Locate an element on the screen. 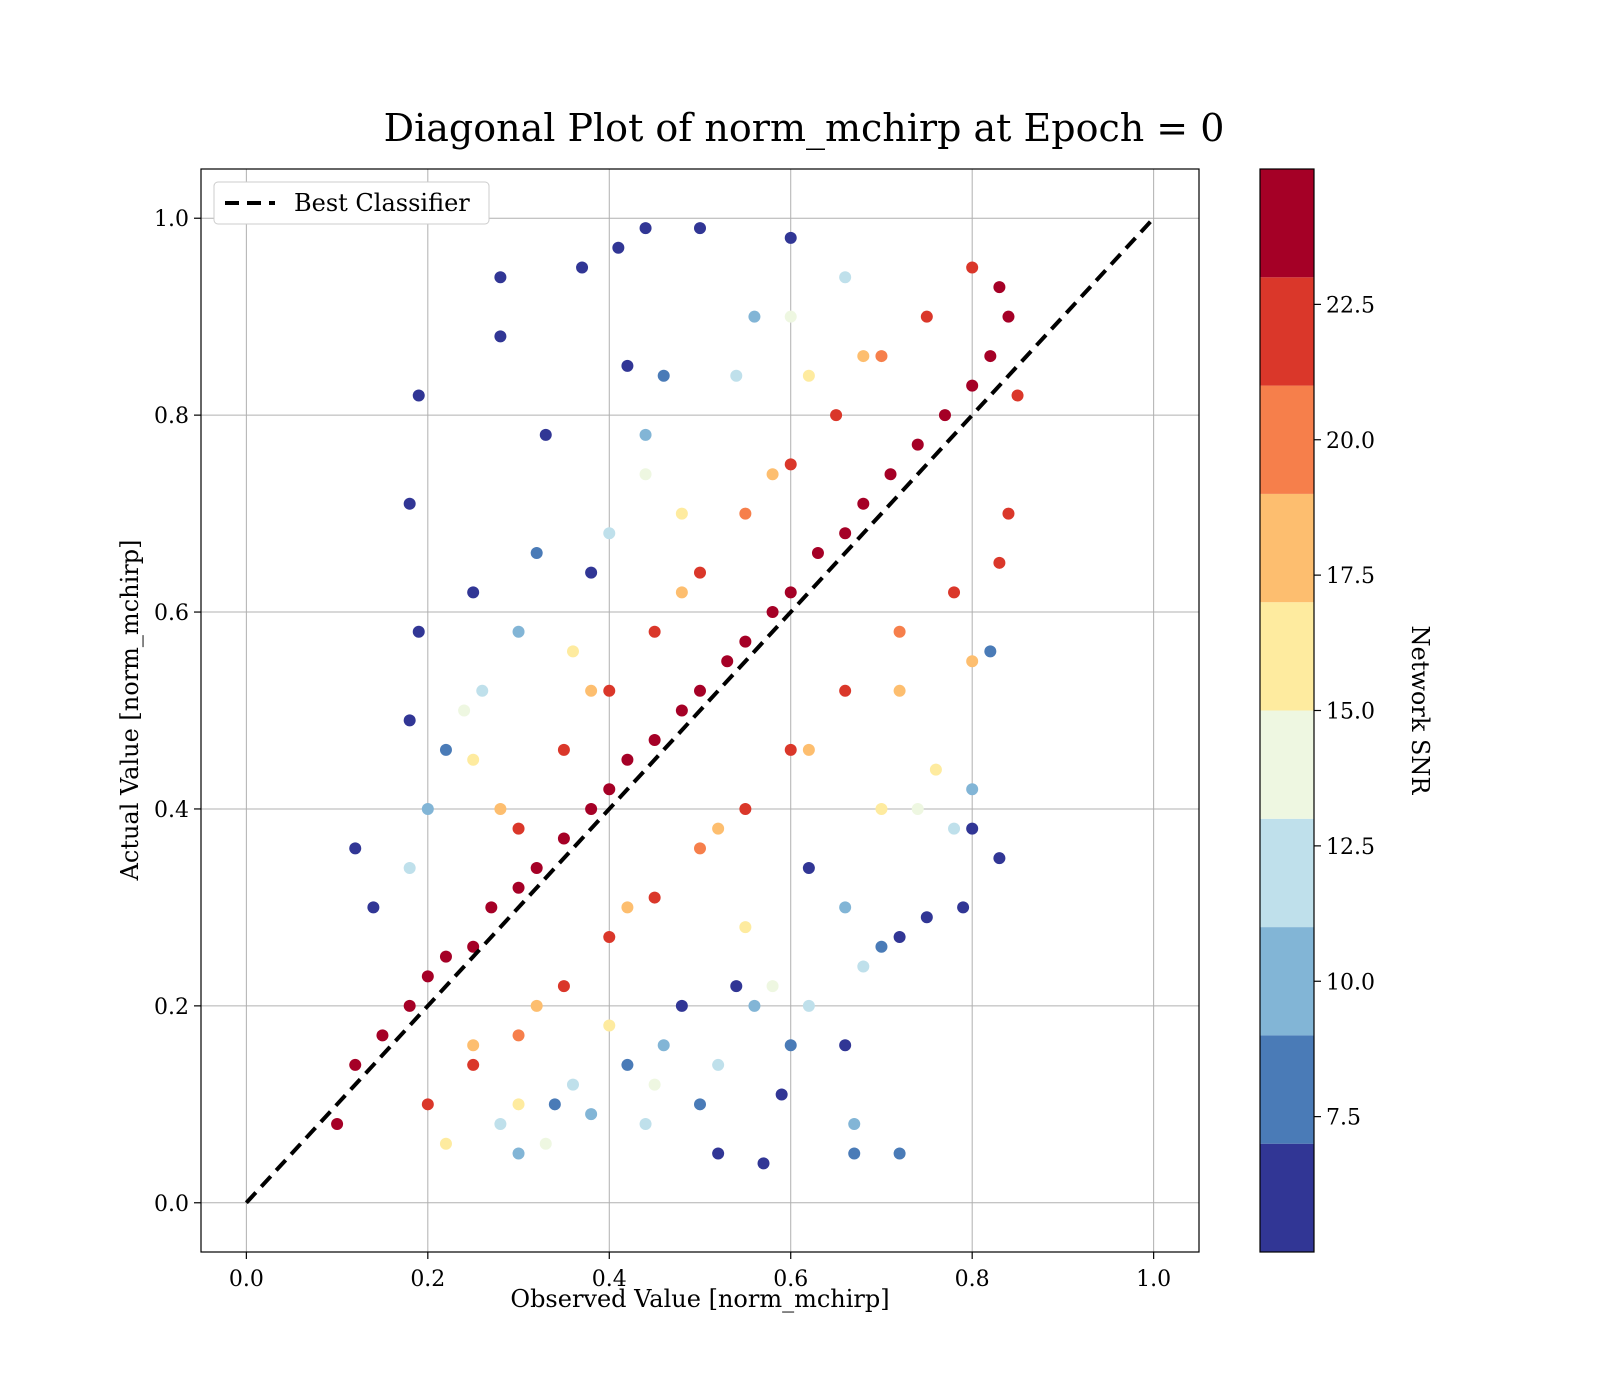  colorbar-tick-label: 15.0 is located at coordinates (1350, 712).